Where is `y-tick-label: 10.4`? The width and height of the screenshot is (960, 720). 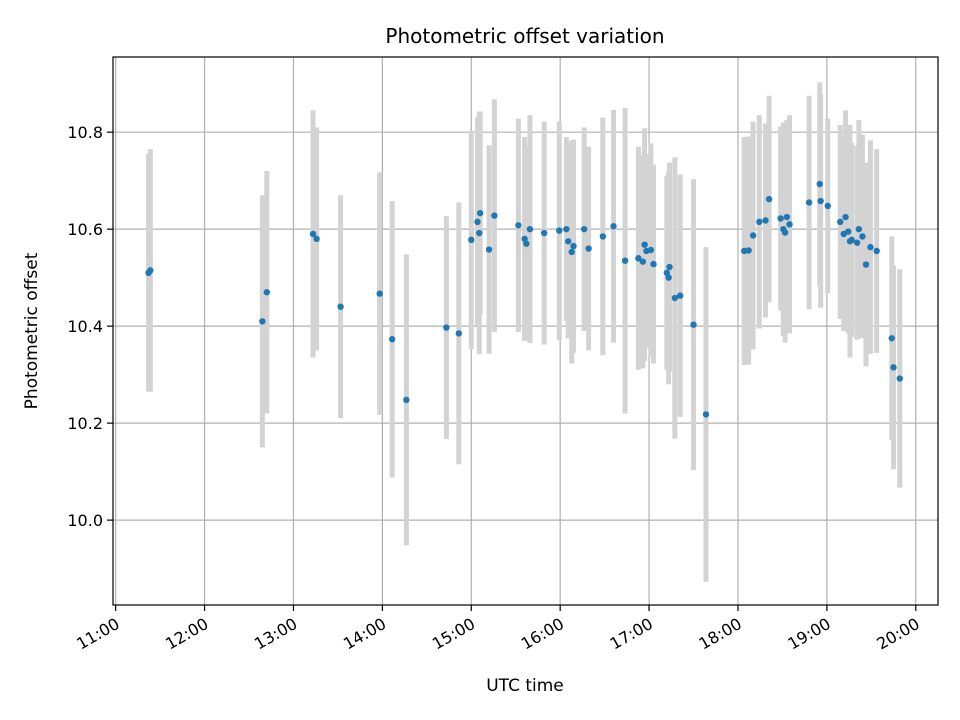 y-tick-label: 10.4 is located at coordinates (85, 326).